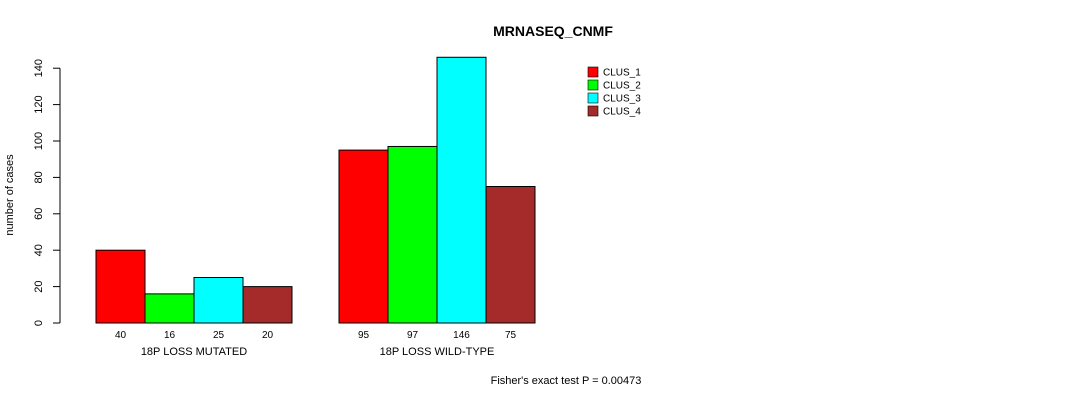 The height and width of the screenshot is (405, 1090). Describe the element at coordinates (170, 335) in the screenshot. I see `value-label-clus_2-group-1: 16` at that location.